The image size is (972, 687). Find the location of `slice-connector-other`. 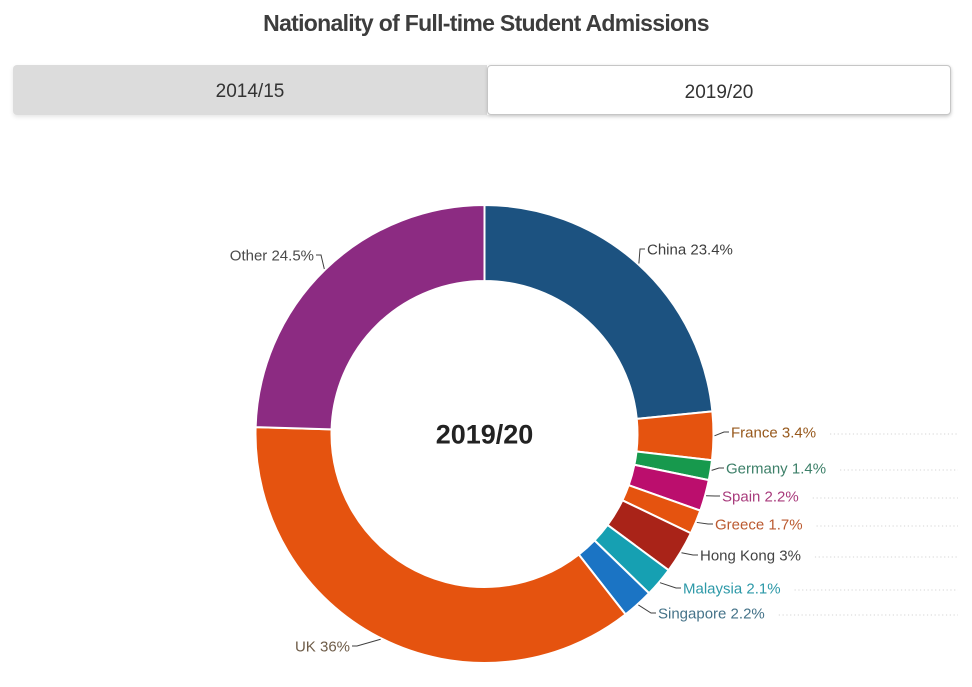

slice-connector-other is located at coordinates (320, 262).